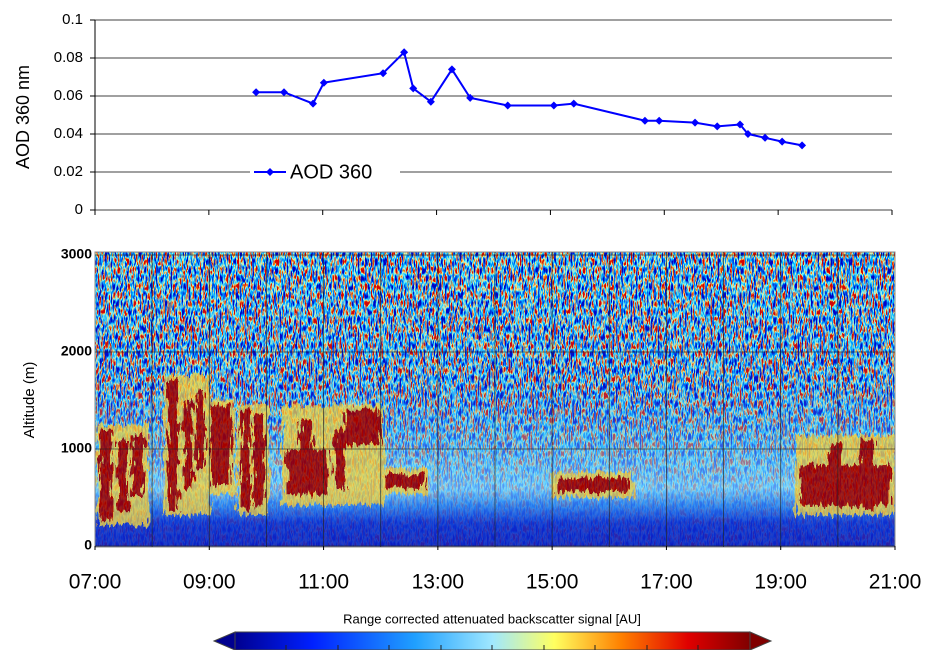  Describe the element at coordinates (68, 133) in the screenshot. I see `y-tick-label: 0.04` at that location.